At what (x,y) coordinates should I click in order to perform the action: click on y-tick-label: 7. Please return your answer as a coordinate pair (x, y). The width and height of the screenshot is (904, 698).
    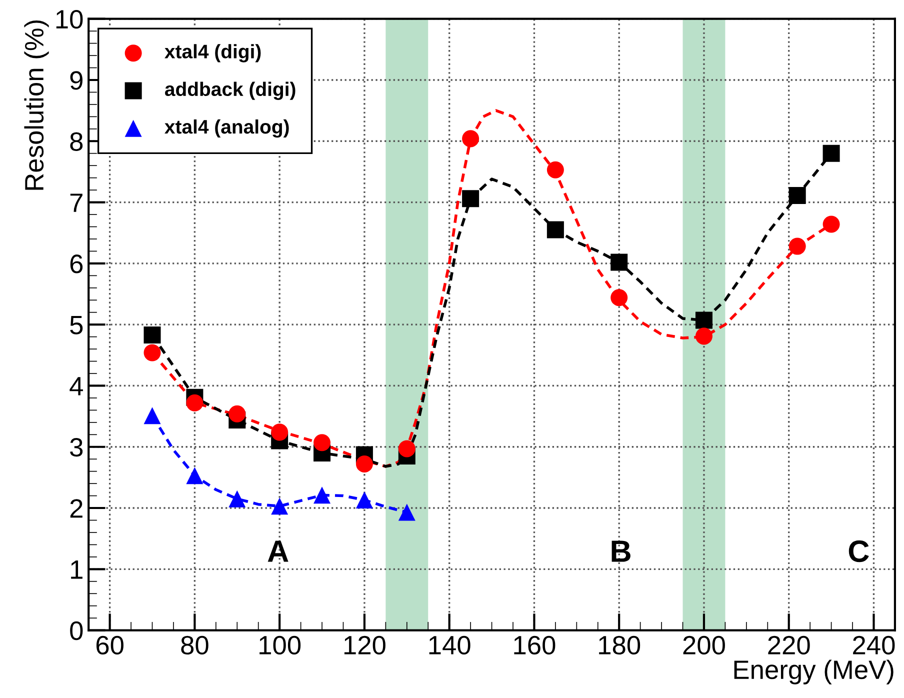
    Looking at the image, I should click on (76, 203).